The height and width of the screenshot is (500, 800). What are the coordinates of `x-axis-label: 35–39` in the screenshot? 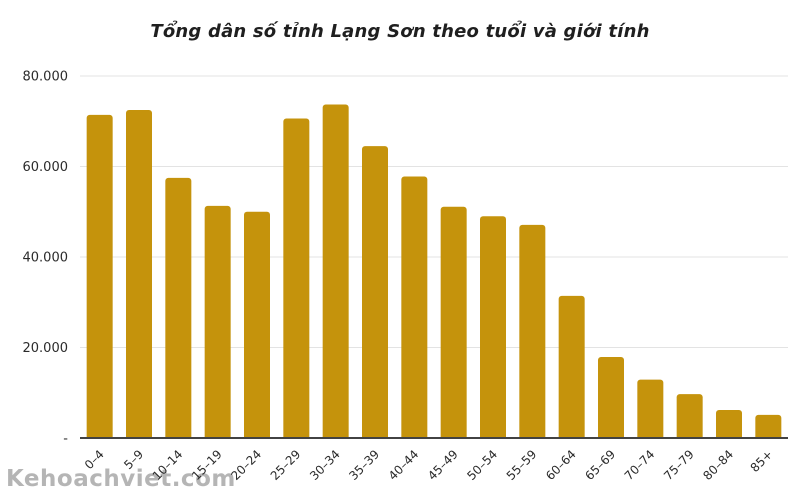 It's located at (364, 465).